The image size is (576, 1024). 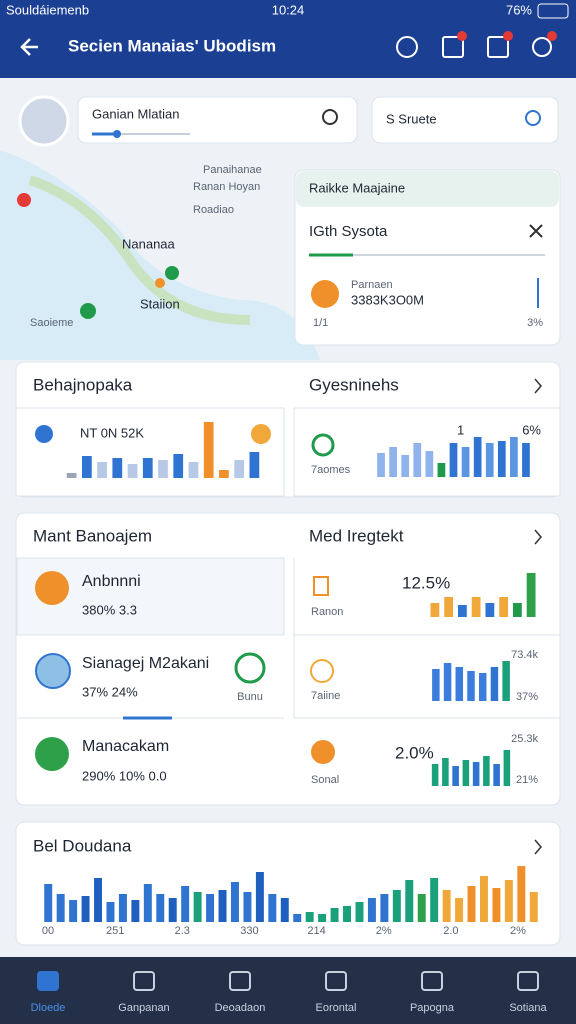 I want to click on section-title: Mant Banoajem, so click(x=92, y=535).